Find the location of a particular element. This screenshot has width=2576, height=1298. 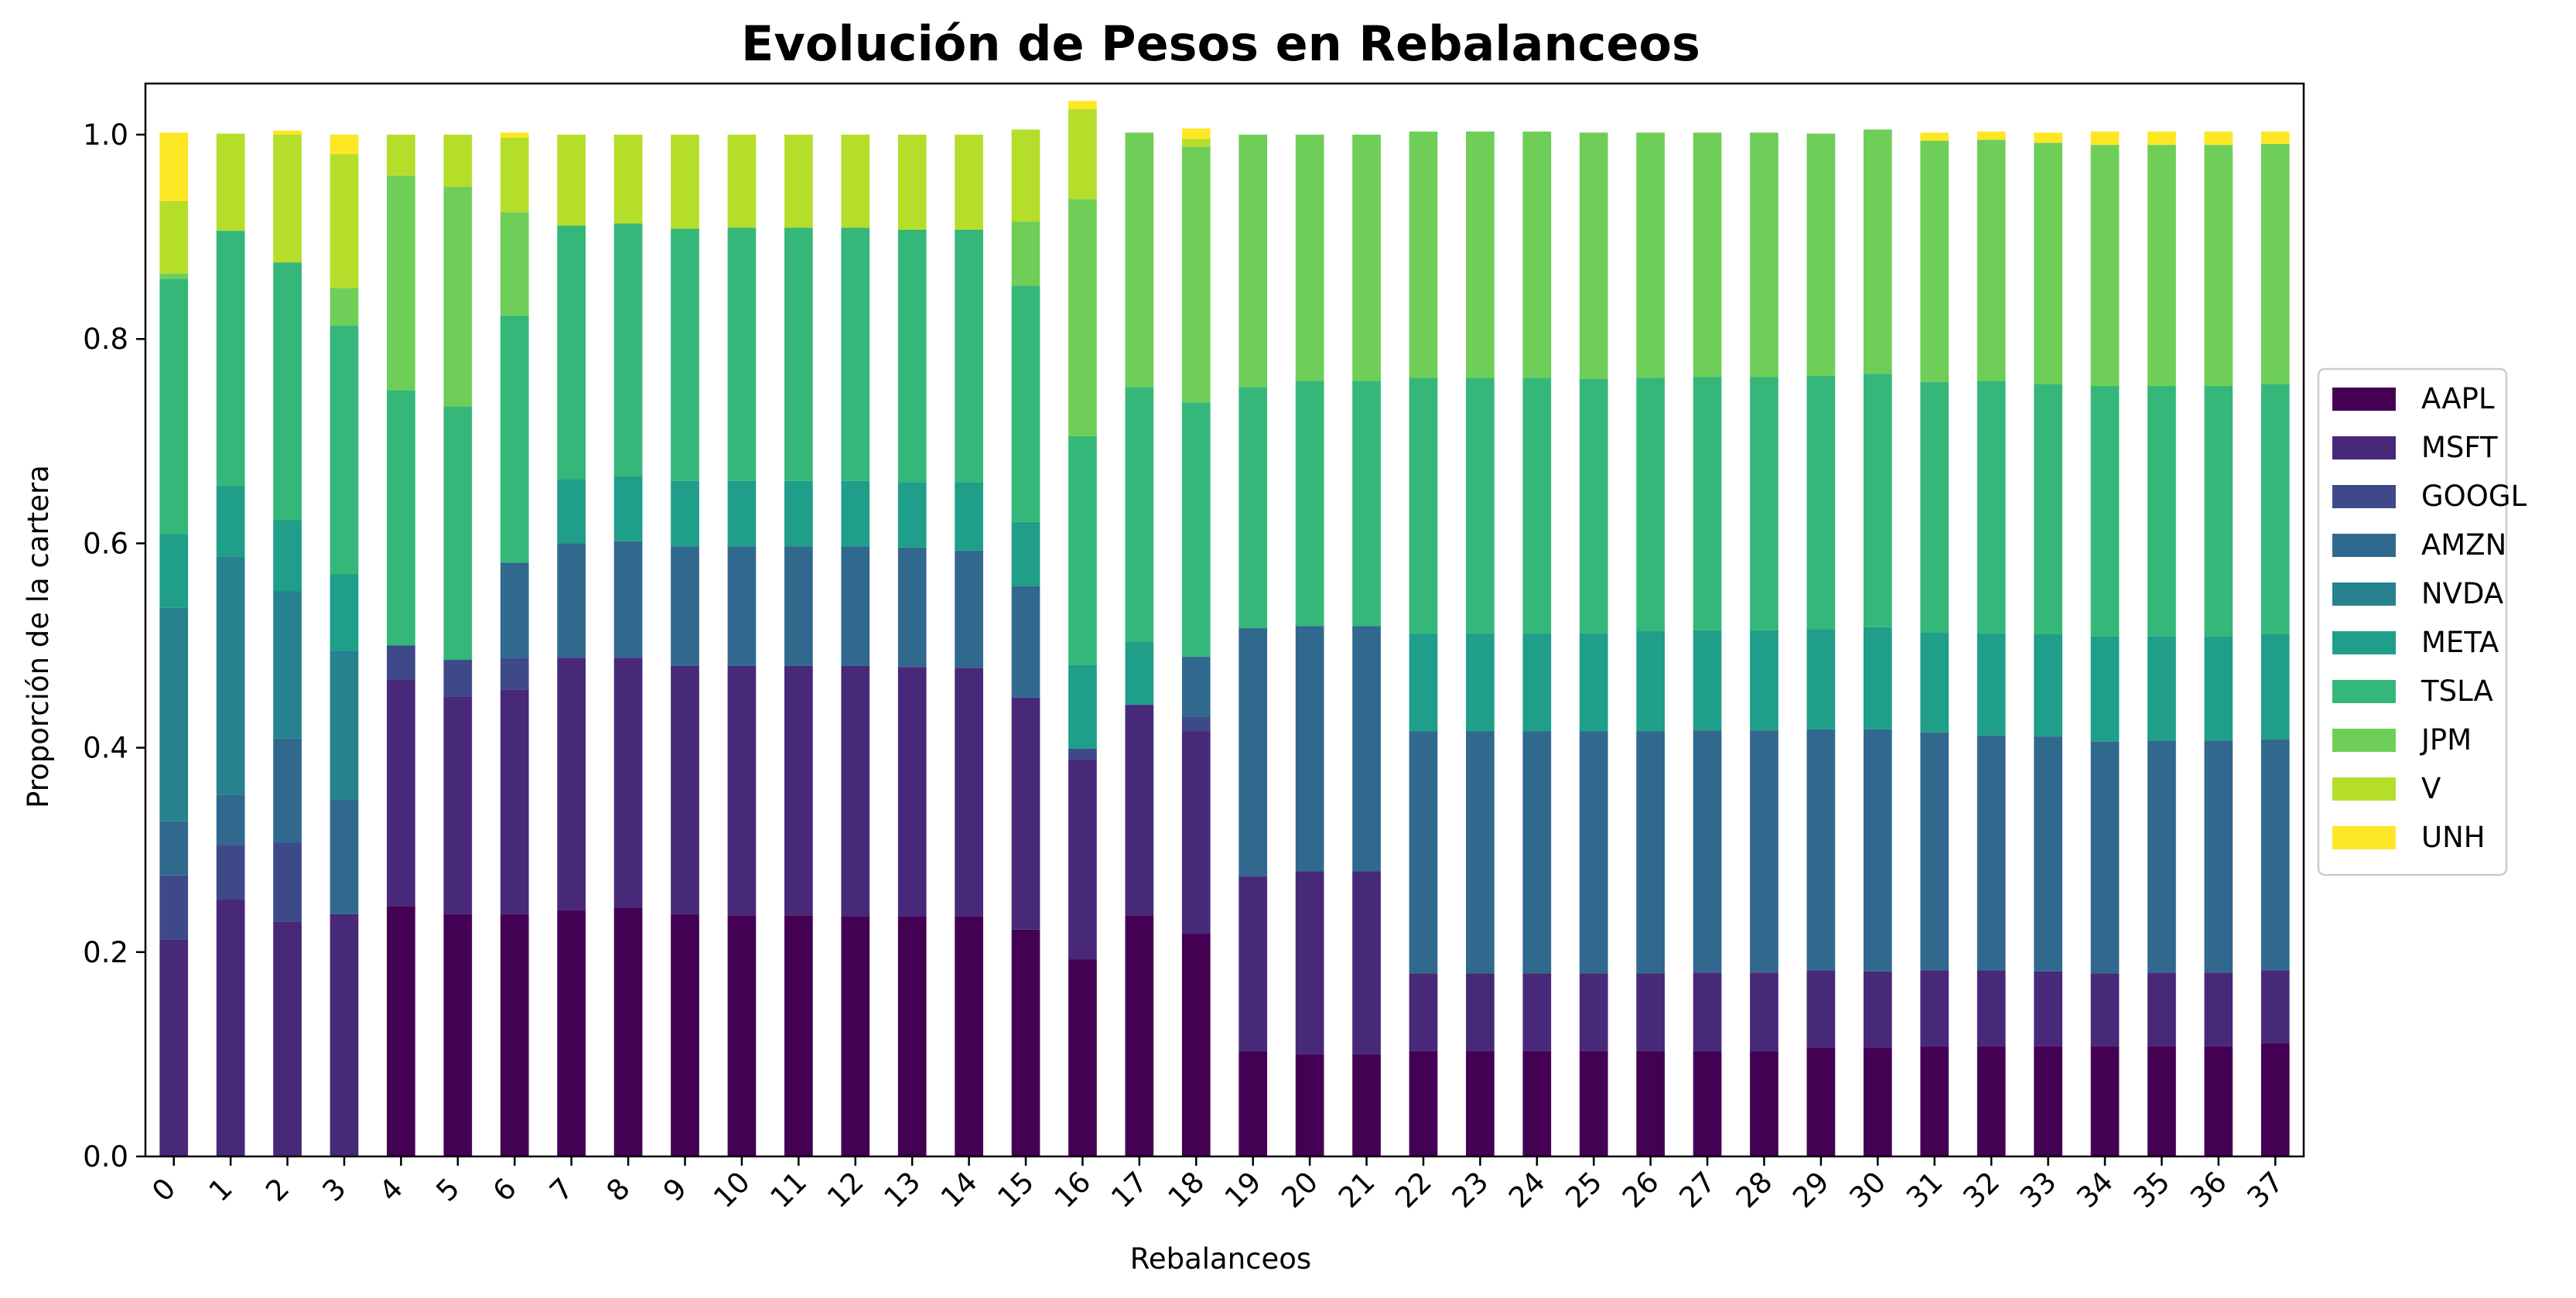

x-tick-label: 35 is located at coordinates (2152, 1189).